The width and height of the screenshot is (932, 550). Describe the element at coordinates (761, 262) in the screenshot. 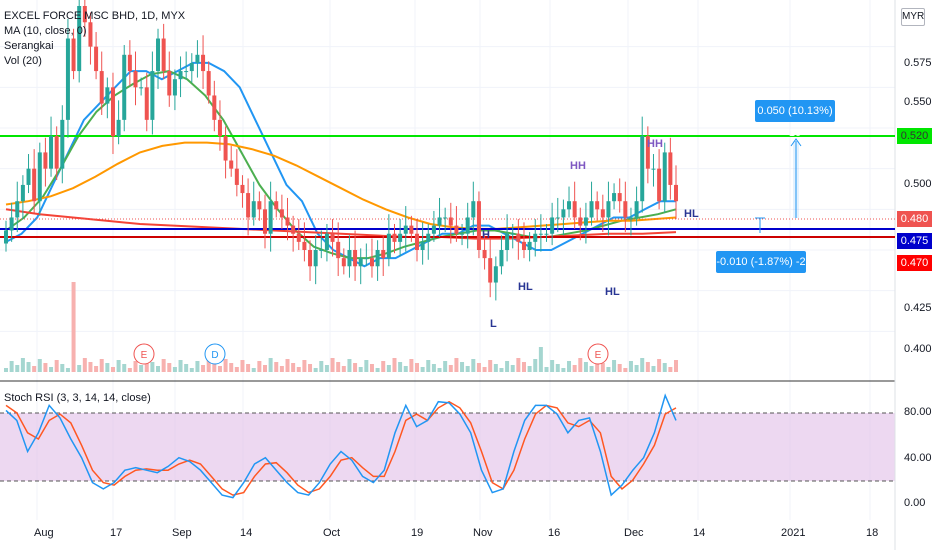

I see `measure-down-callout: -0.010 (-1.87%) -2` at that location.